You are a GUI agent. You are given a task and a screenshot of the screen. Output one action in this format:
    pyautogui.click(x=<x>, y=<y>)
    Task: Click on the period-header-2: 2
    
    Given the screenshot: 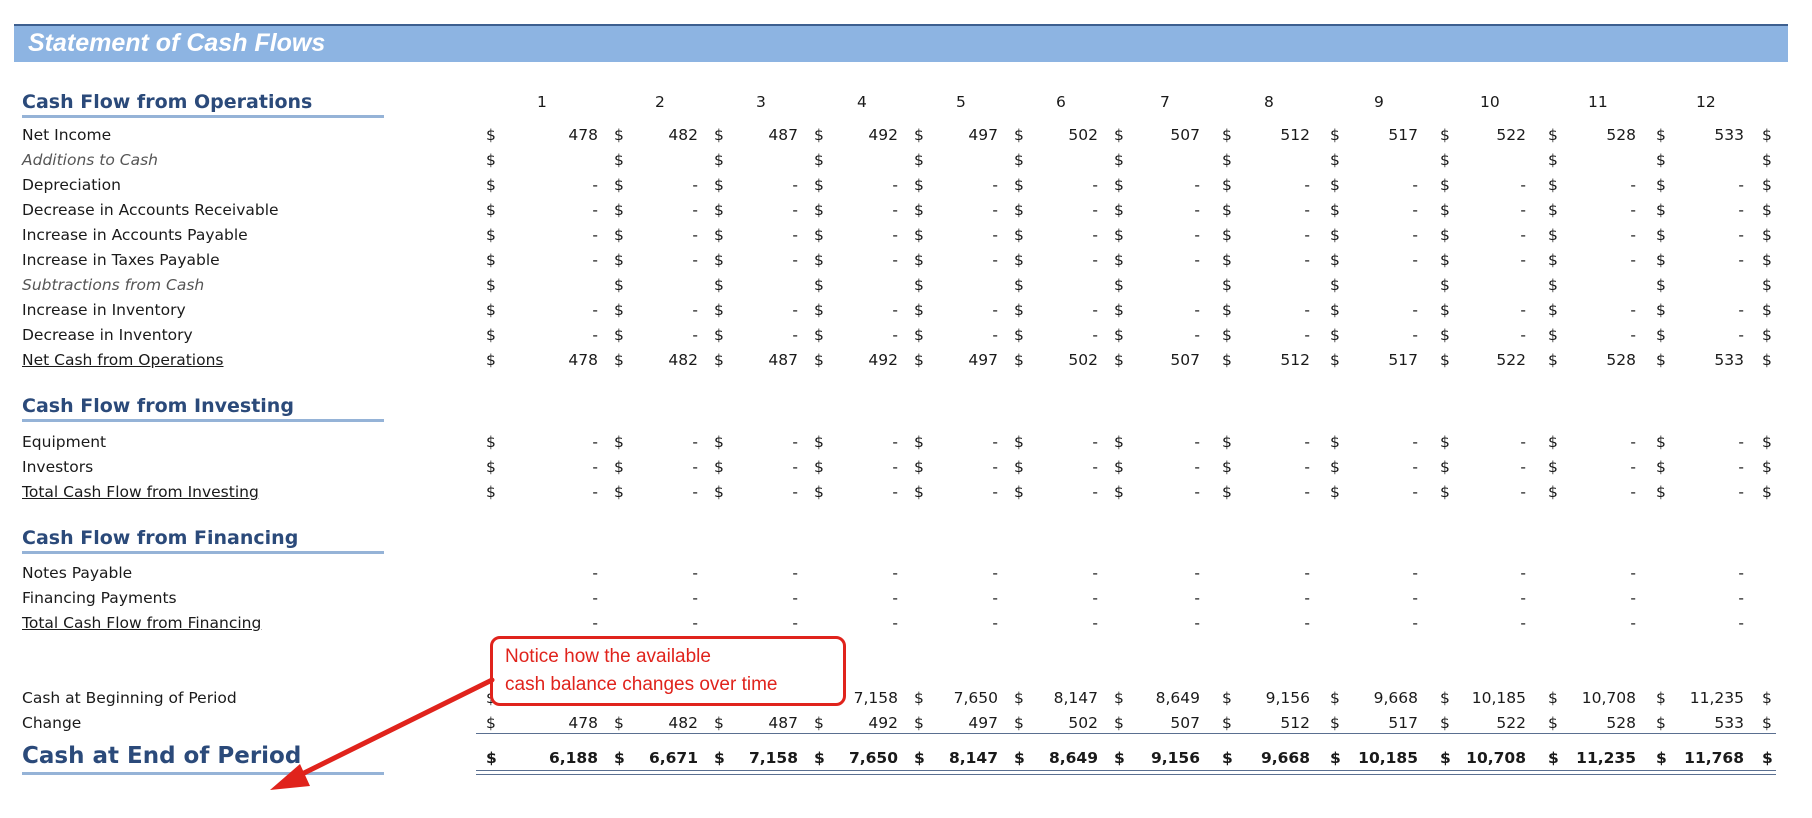 What is the action you would take?
    pyautogui.click(x=660, y=102)
    